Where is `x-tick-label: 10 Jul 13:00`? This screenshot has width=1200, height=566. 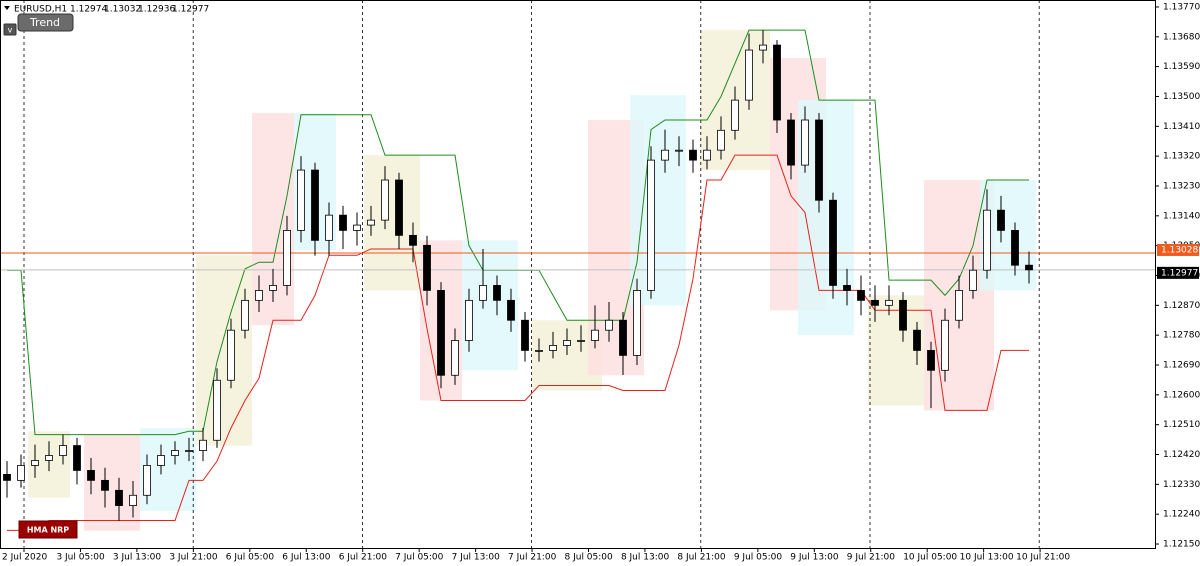
x-tick-label: 10 Jul 13:00 is located at coordinates (987, 558).